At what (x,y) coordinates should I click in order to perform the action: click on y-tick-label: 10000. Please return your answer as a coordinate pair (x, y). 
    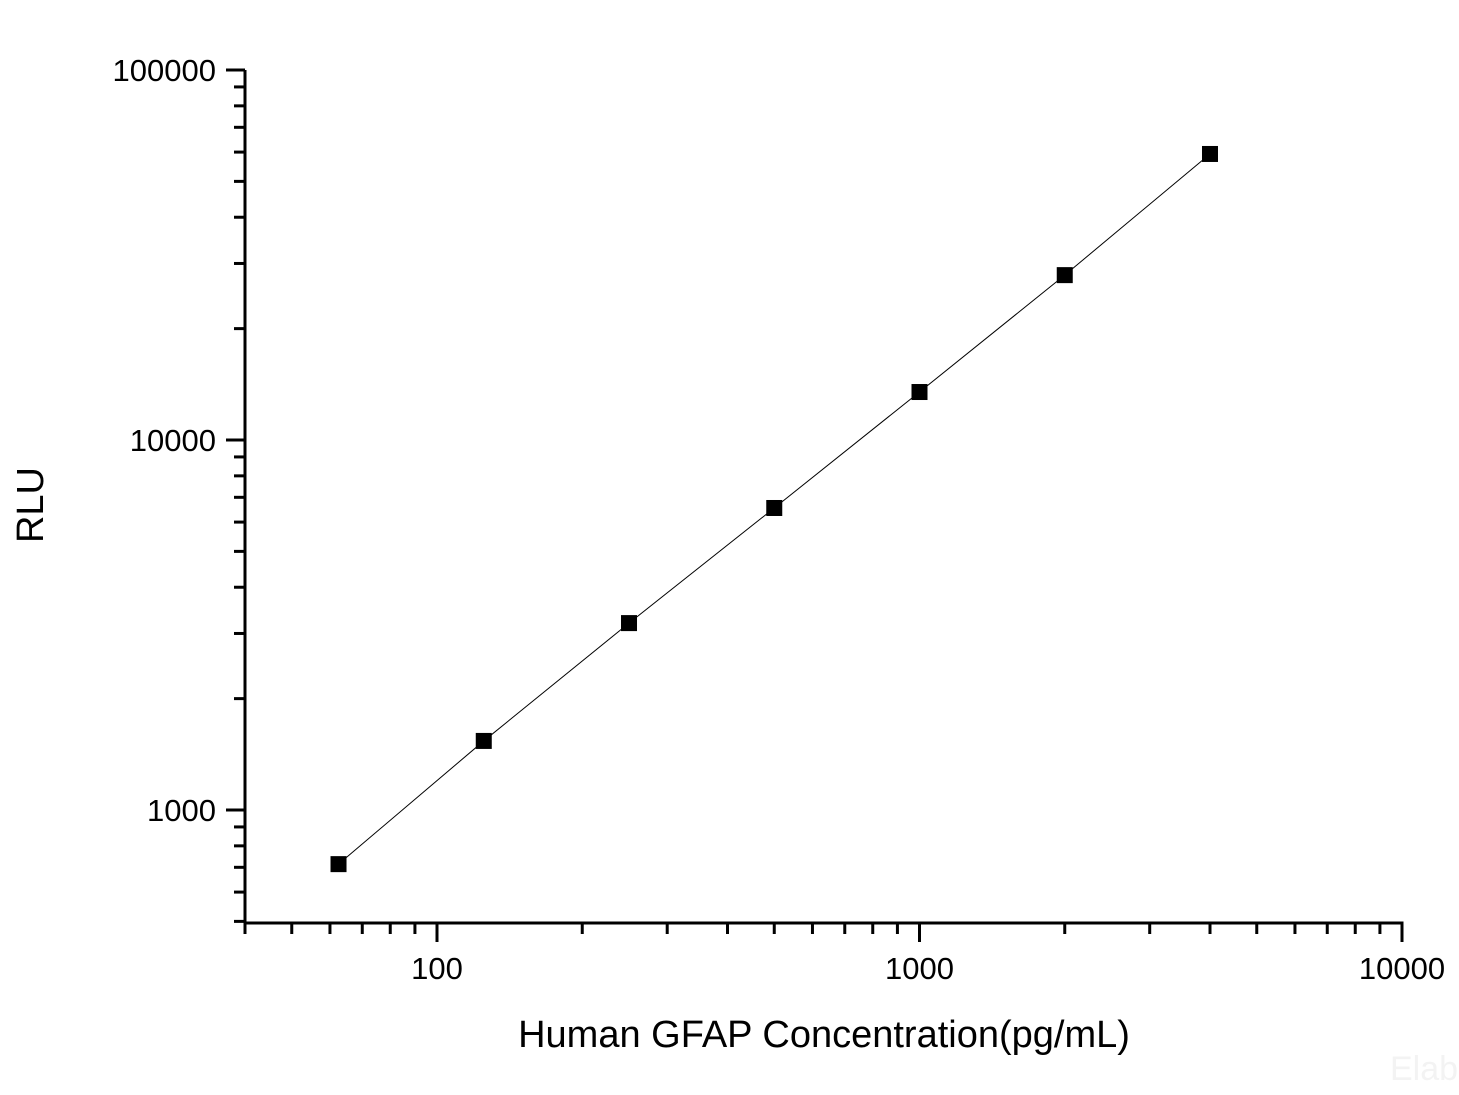
    Looking at the image, I should click on (173, 440).